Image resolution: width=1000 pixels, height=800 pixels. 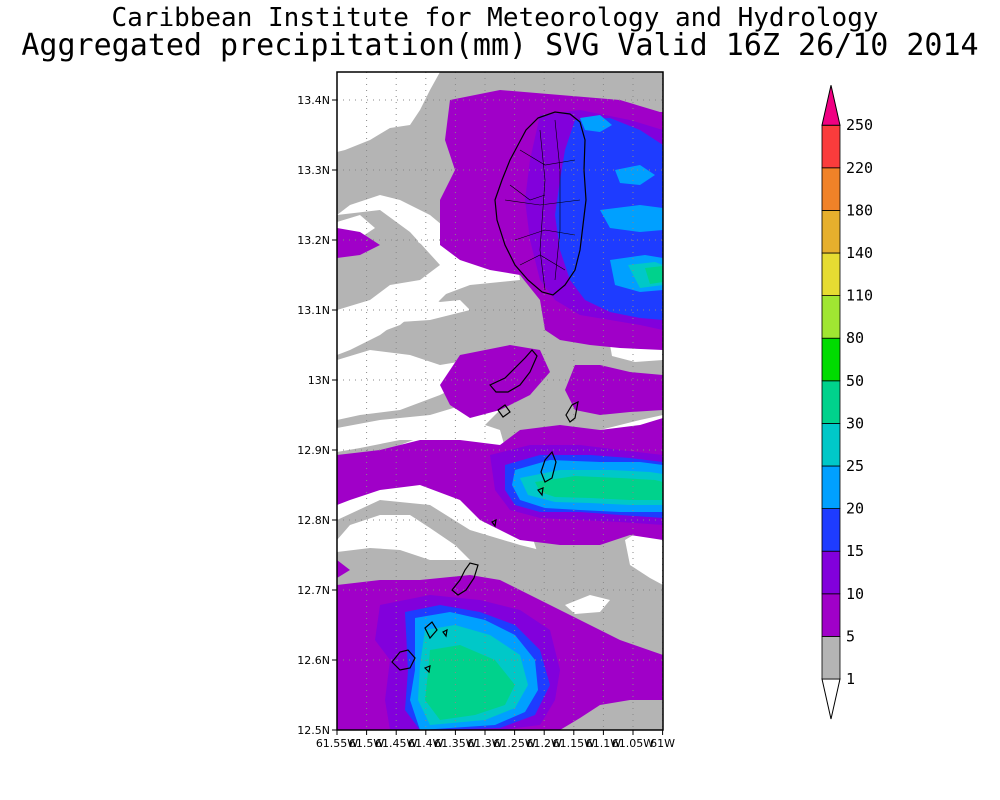 What do you see at coordinates (855, 338) in the screenshot?
I see `colorbar-level-label: 80` at bounding box center [855, 338].